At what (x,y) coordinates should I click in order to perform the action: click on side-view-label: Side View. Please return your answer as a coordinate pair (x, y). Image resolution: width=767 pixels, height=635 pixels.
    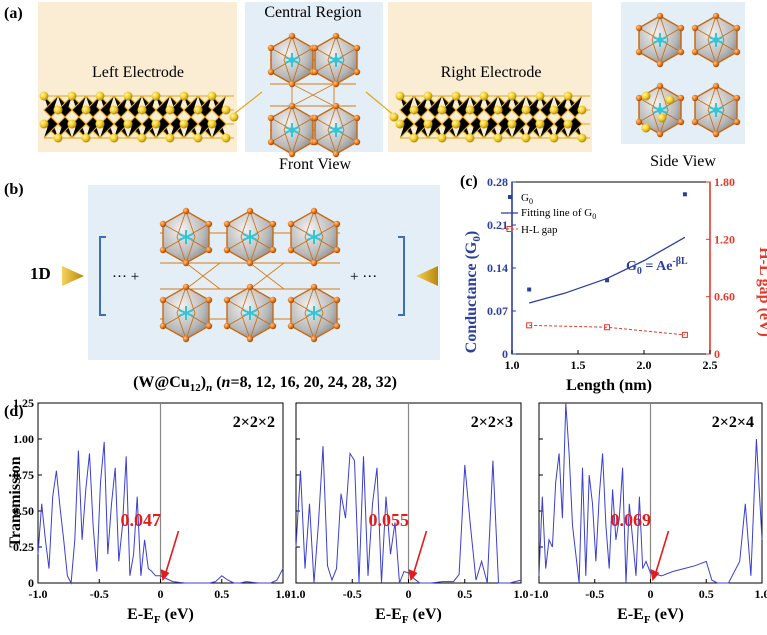
    Looking at the image, I should click on (683, 161).